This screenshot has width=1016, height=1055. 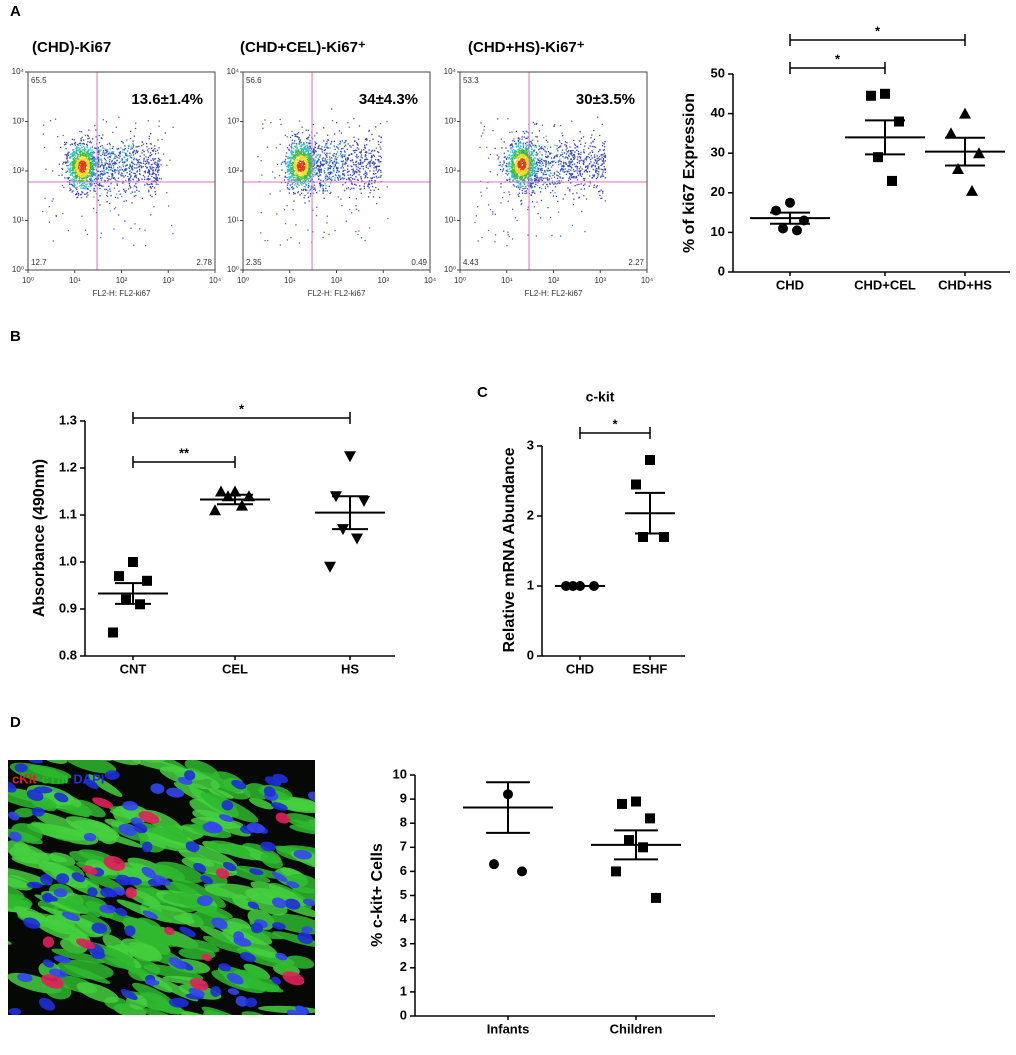 I want to click on y-tick-label: 10⁰, so click(x=18, y=269).